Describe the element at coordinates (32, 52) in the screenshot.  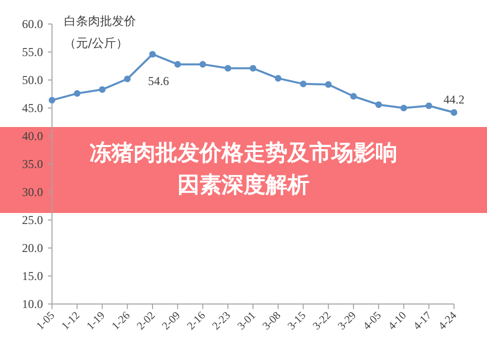
I see `y-tick-label: 55.0` at that location.